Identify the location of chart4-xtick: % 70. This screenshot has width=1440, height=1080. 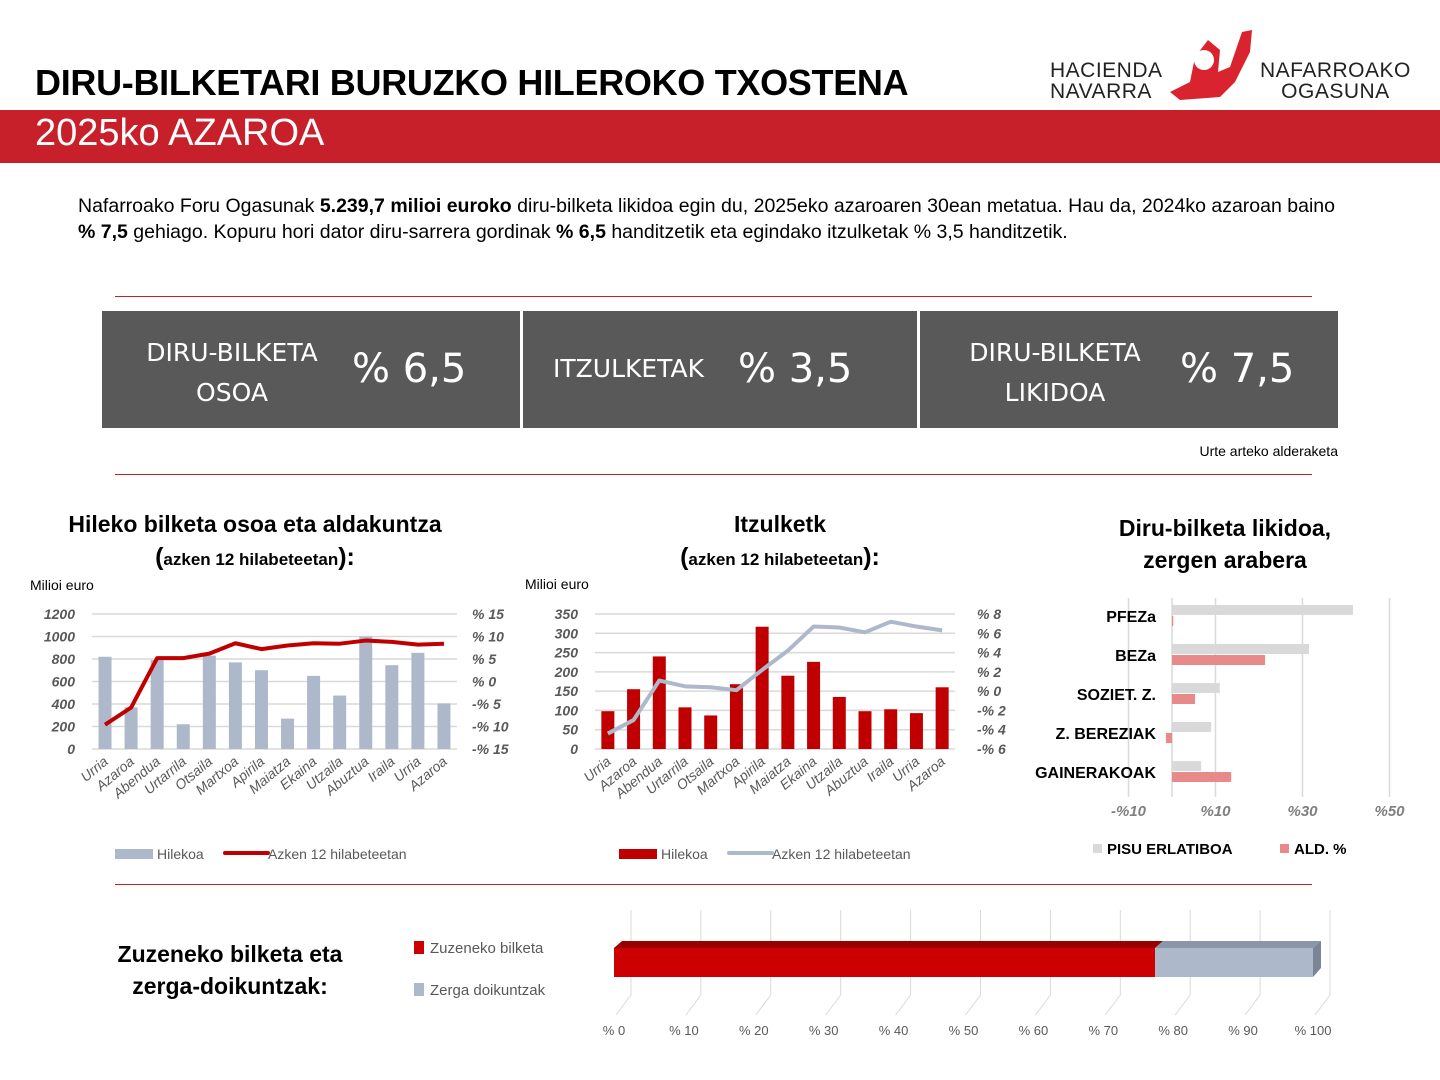
(1103, 1030).